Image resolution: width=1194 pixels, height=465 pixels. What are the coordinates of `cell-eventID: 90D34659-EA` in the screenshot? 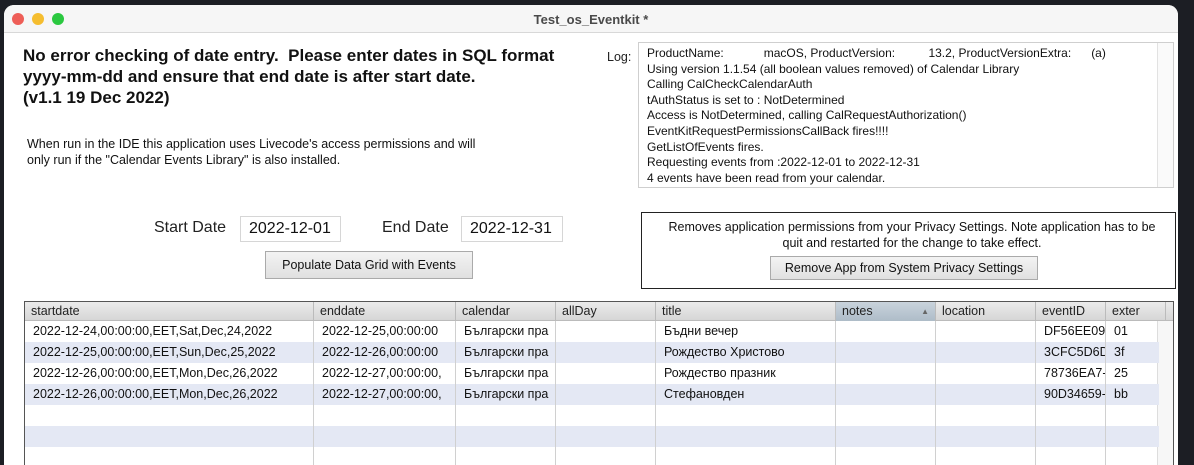 It's located at (1075, 394).